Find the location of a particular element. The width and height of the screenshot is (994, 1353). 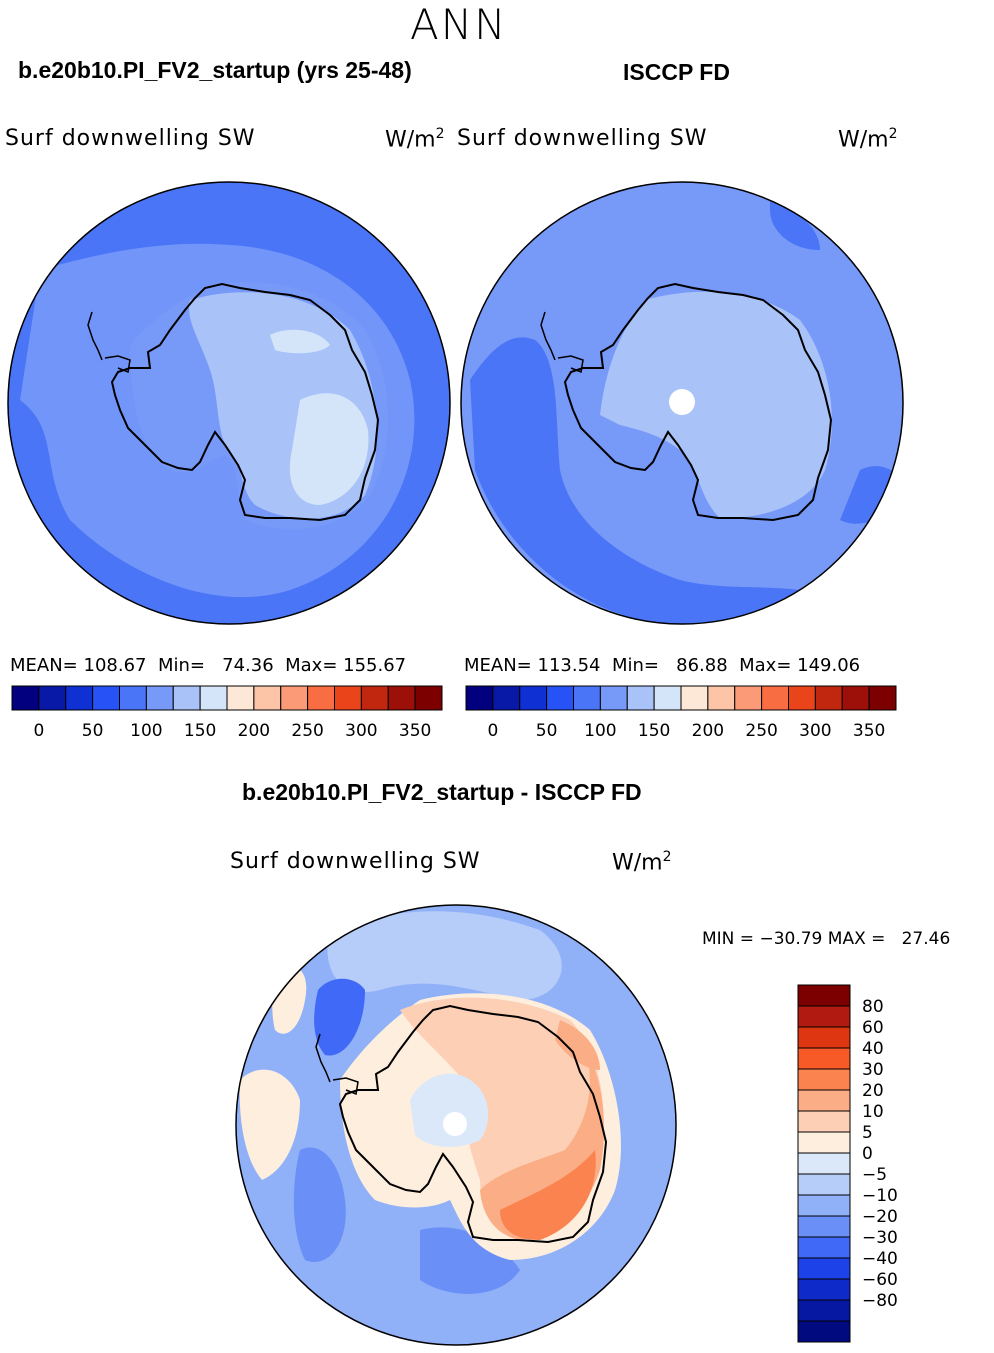

panel2-dark-ne is located at coordinates (795, 225).